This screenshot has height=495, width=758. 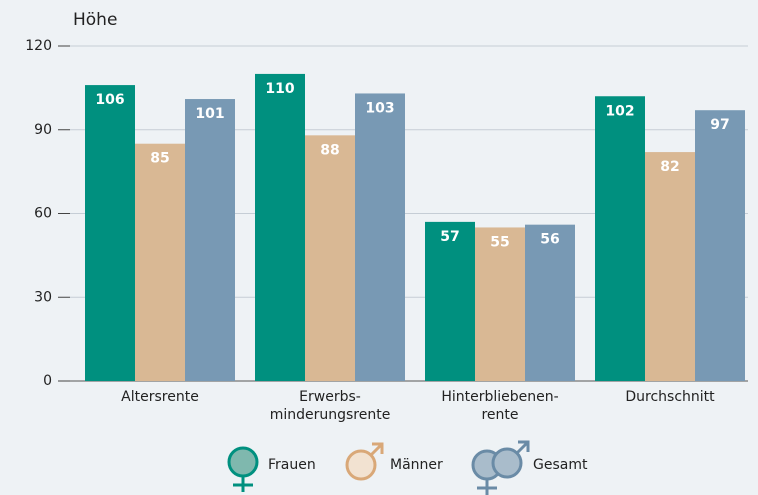 What do you see at coordinates (549, 240) in the screenshot?
I see `data-label: 56` at bounding box center [549, 240].